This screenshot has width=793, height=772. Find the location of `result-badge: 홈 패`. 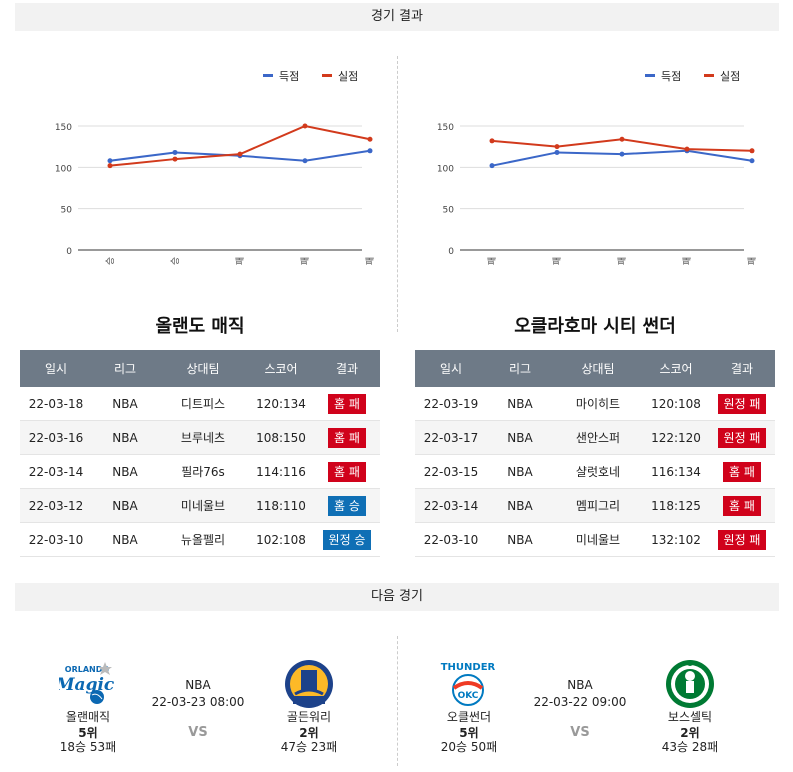

result-badge: 홈 패 is located at coordinates (742, 505).